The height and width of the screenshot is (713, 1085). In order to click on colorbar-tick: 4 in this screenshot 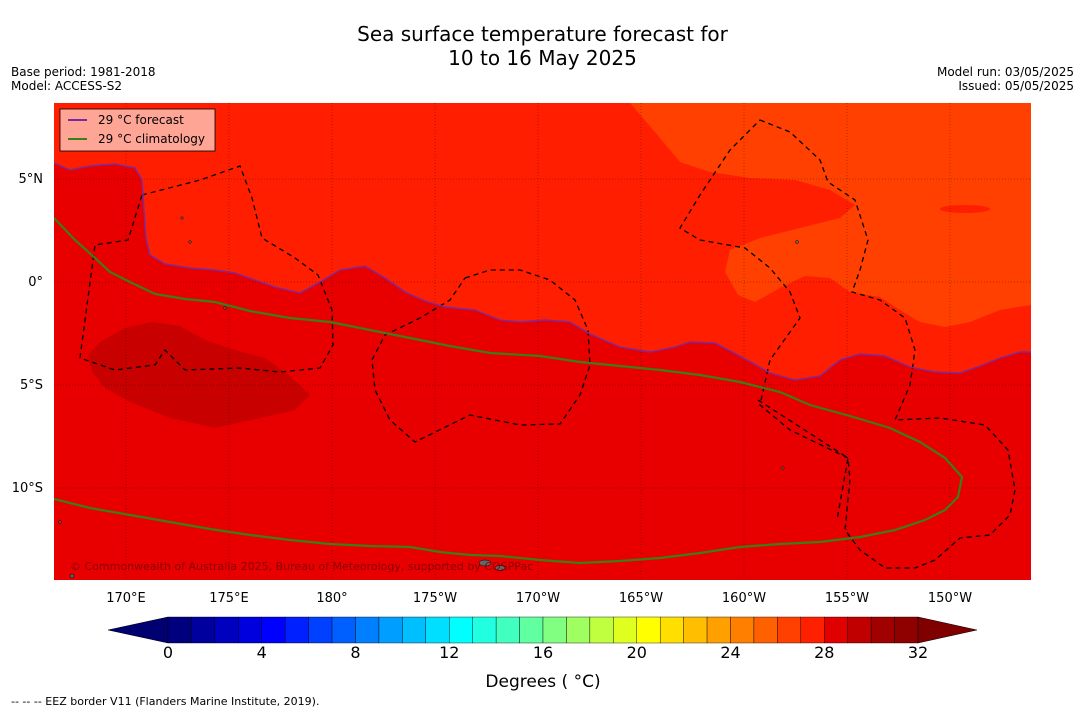, I will do `click(262, 652)`.